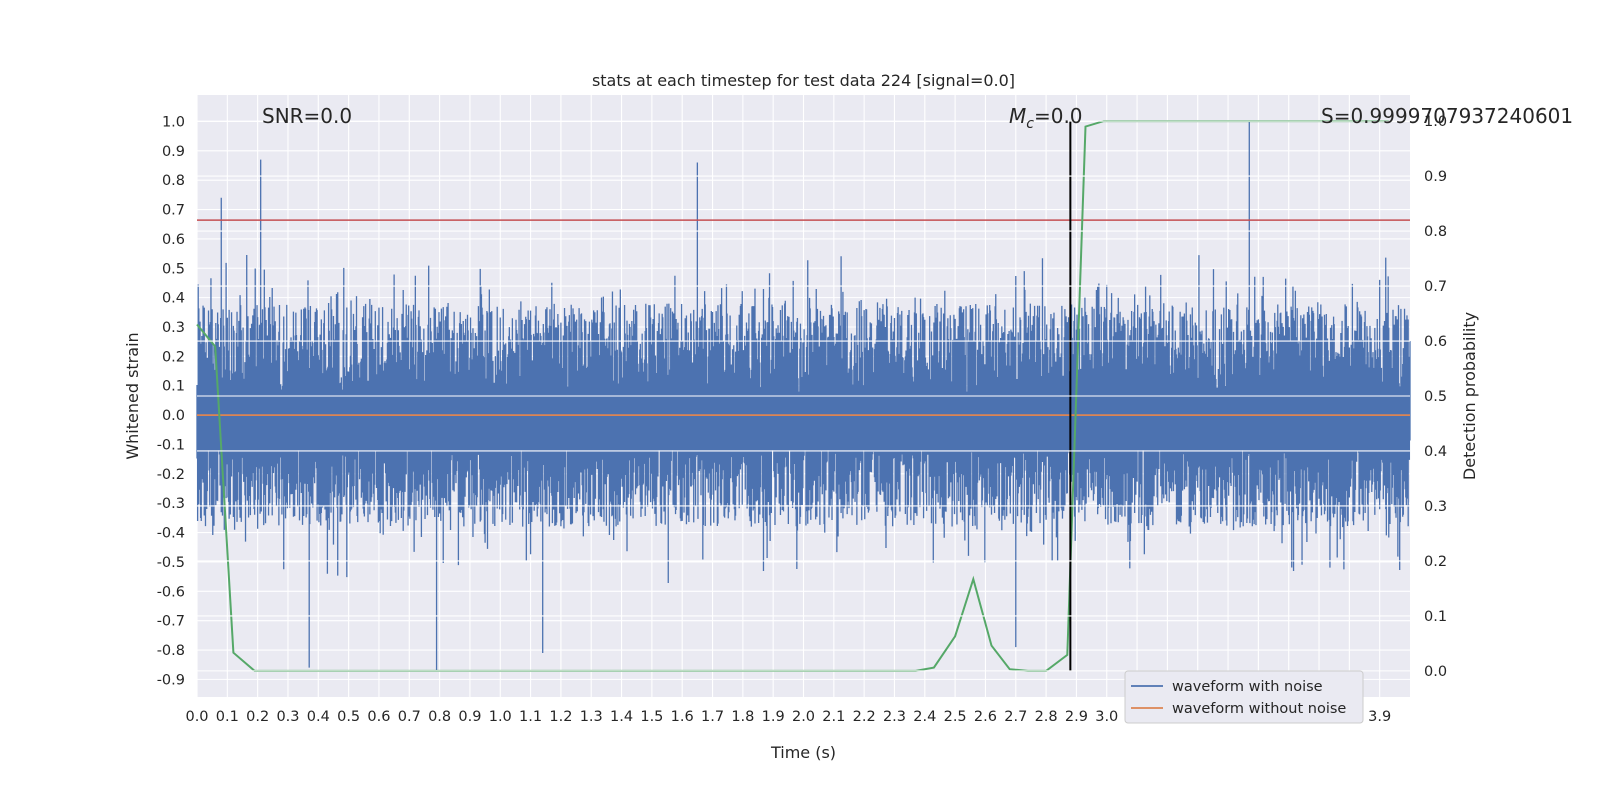 The width and height of the screenshot is (1600, 800). I want to click on x-tick-label: 1.1, so click(530, 717).